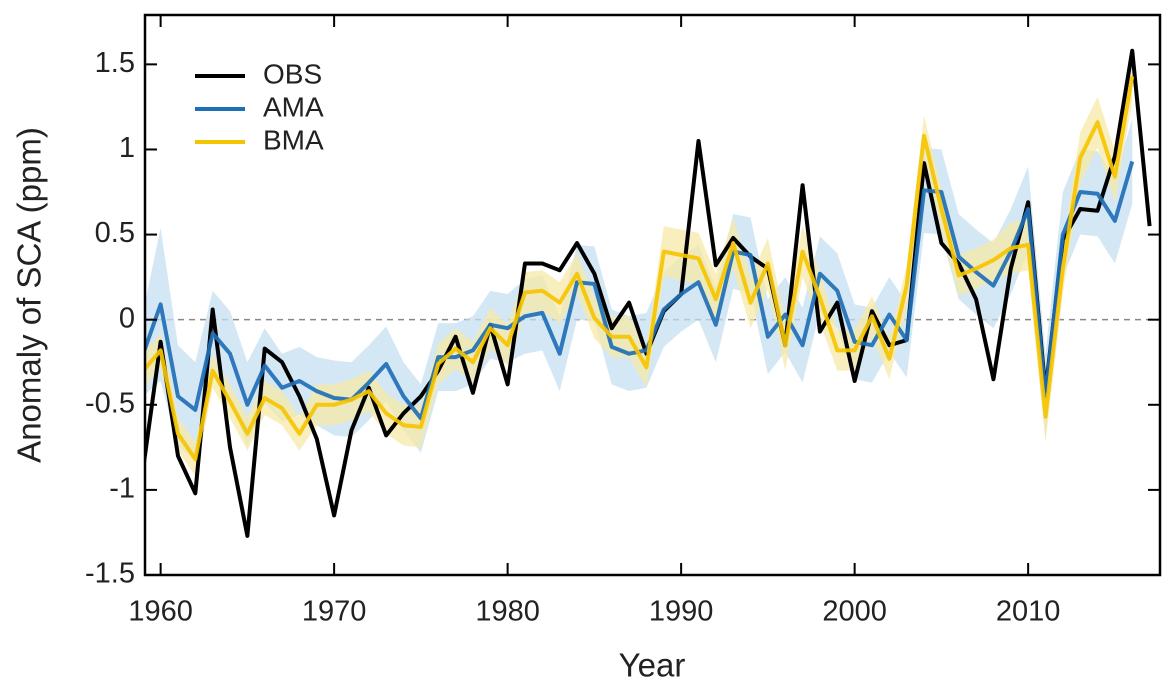 This screenshot has width=1162, height=689. Describe the element at coordinates (115, 233) in the screenshot. I see `y-tick-label: 0.5` at that location.